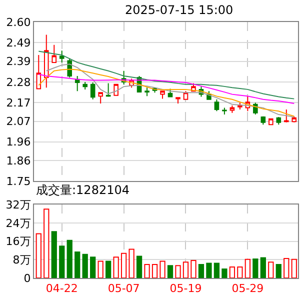 The image size is (300, 300). I want to click on y-tick-label: 0, so click(27, 278).